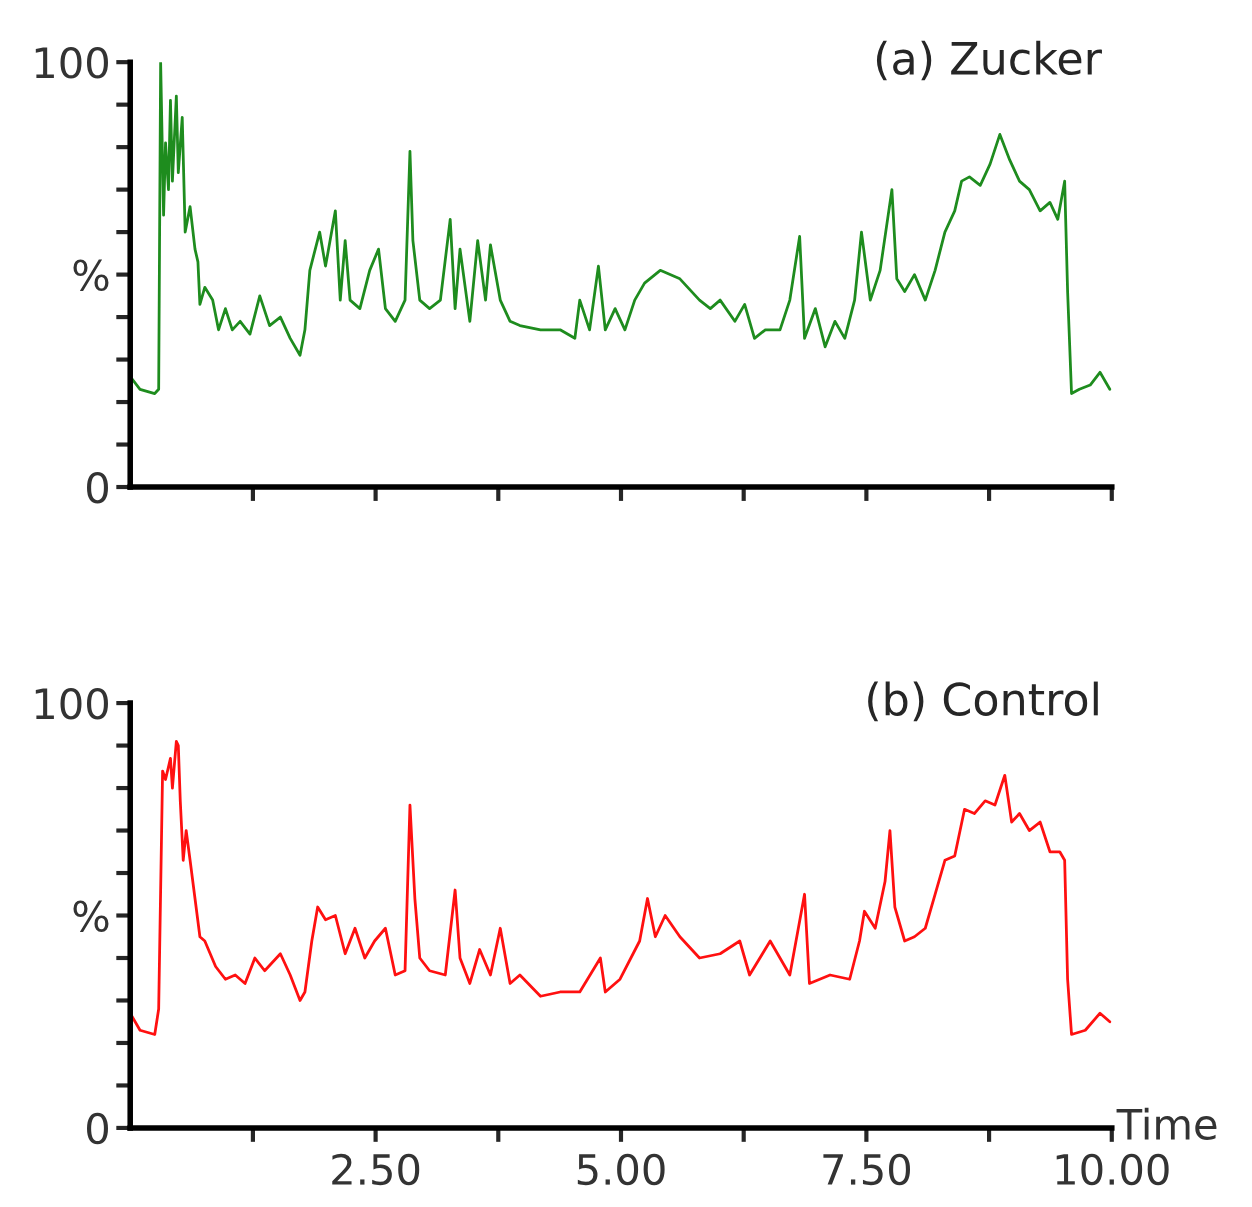 The image size is (1252, 1207). Describe the element at coordinates (376, 1169) in the screenshot. I see `x-tick-label: 2.50` at that location.